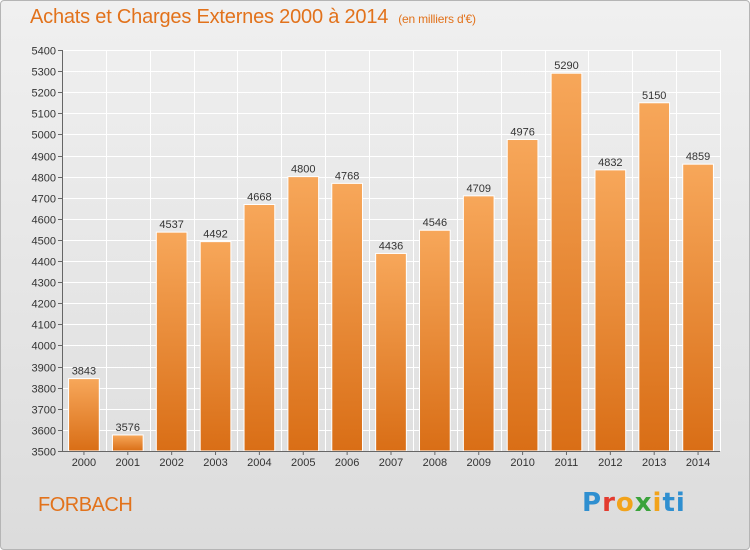 This screenshot has height=550, width=750. Describe the element at coordinates (44, 73) in the screenshot. I see `y-tick-label: 5300` at that location.